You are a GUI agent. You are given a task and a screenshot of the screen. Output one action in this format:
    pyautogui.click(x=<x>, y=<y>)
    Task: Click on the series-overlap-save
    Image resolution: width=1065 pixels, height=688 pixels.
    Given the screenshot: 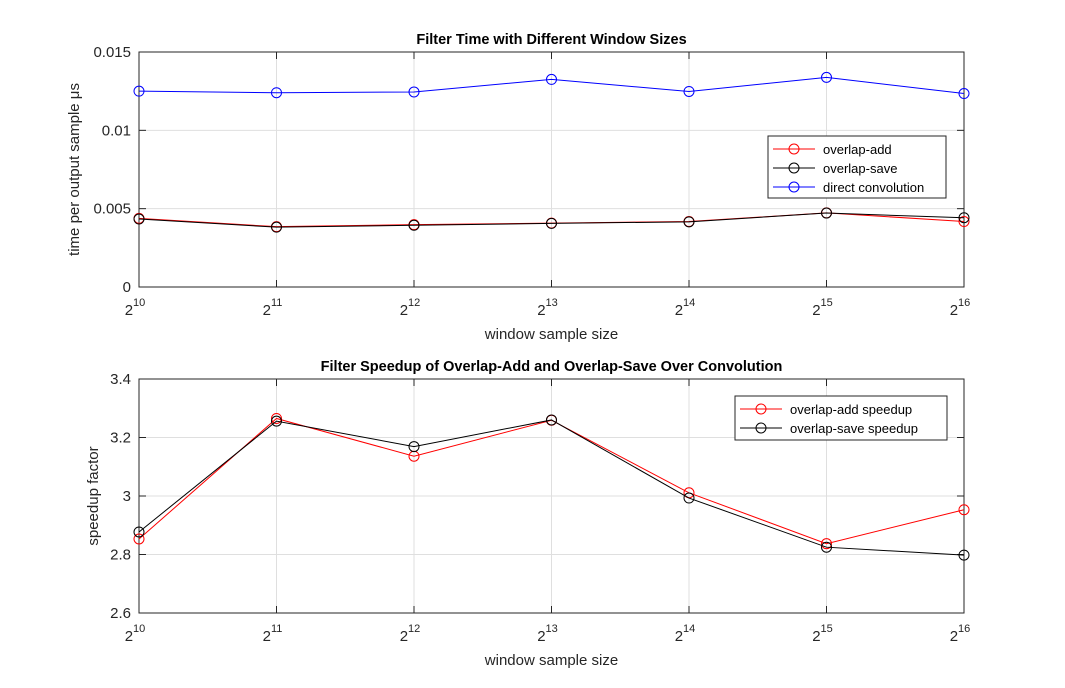 What is the action you would take?
    pyautogui.click(x=551, y=220)
    